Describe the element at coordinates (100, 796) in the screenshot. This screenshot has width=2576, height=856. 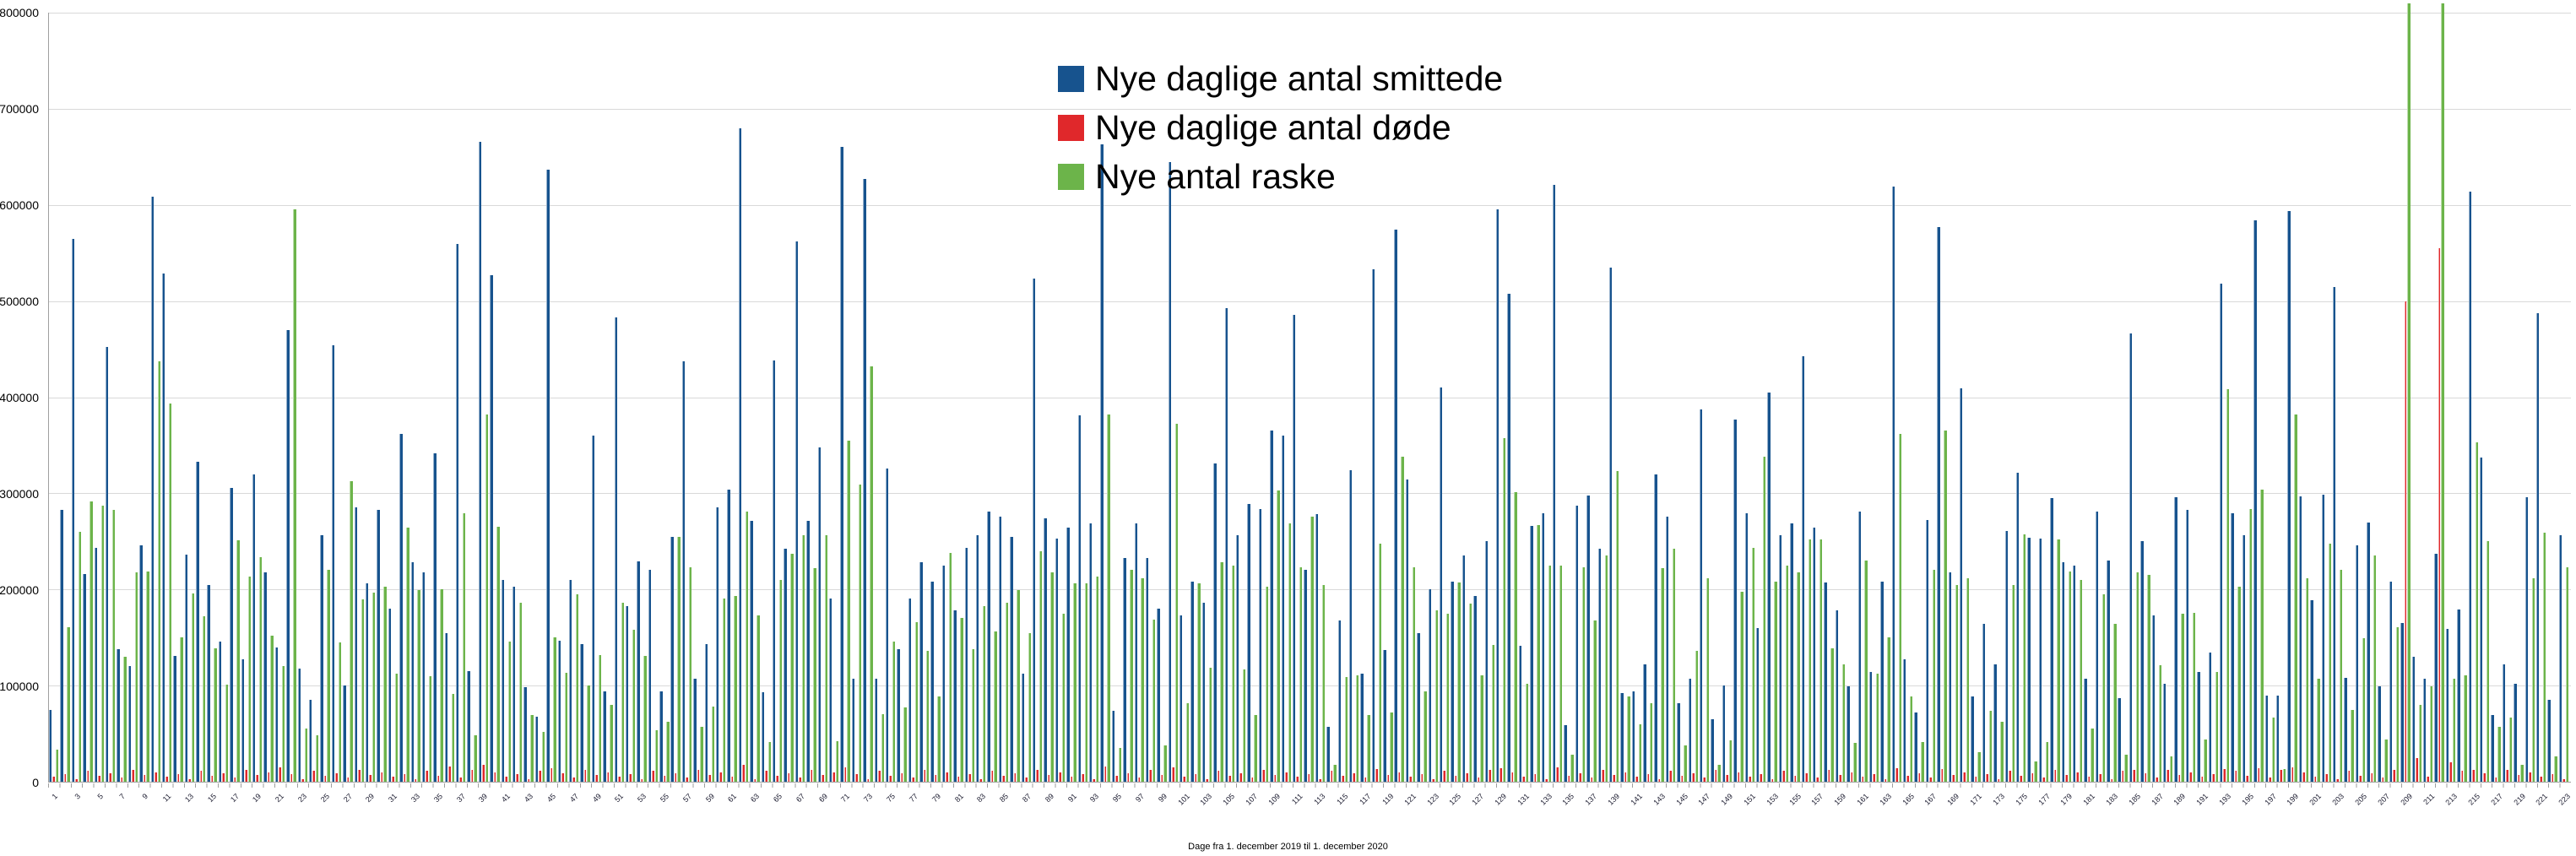
I see `x-tick-label: 5` at that location.